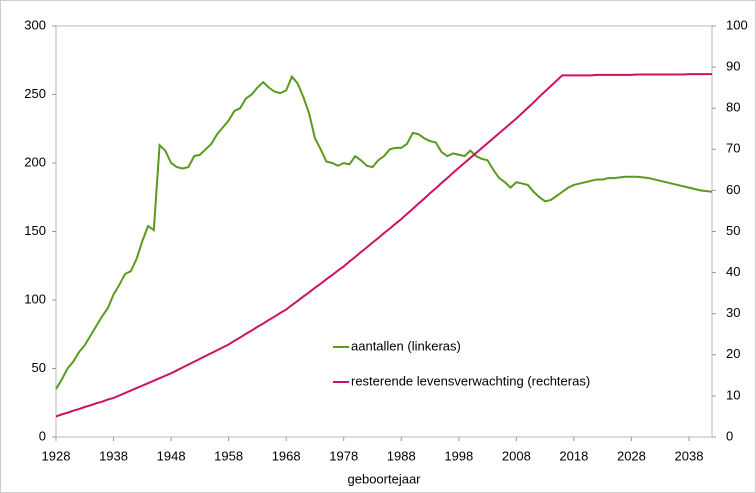  I want to click on y2-tick-label: 40, so click(733, 271).